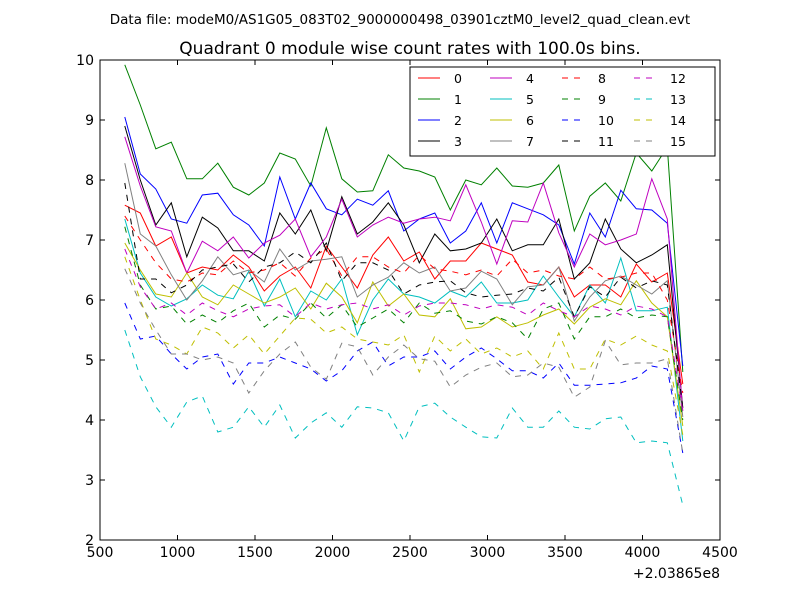 This screenshot has width=800, height=604. I want to click on x-tick-label: 4000, so click(643, 553).